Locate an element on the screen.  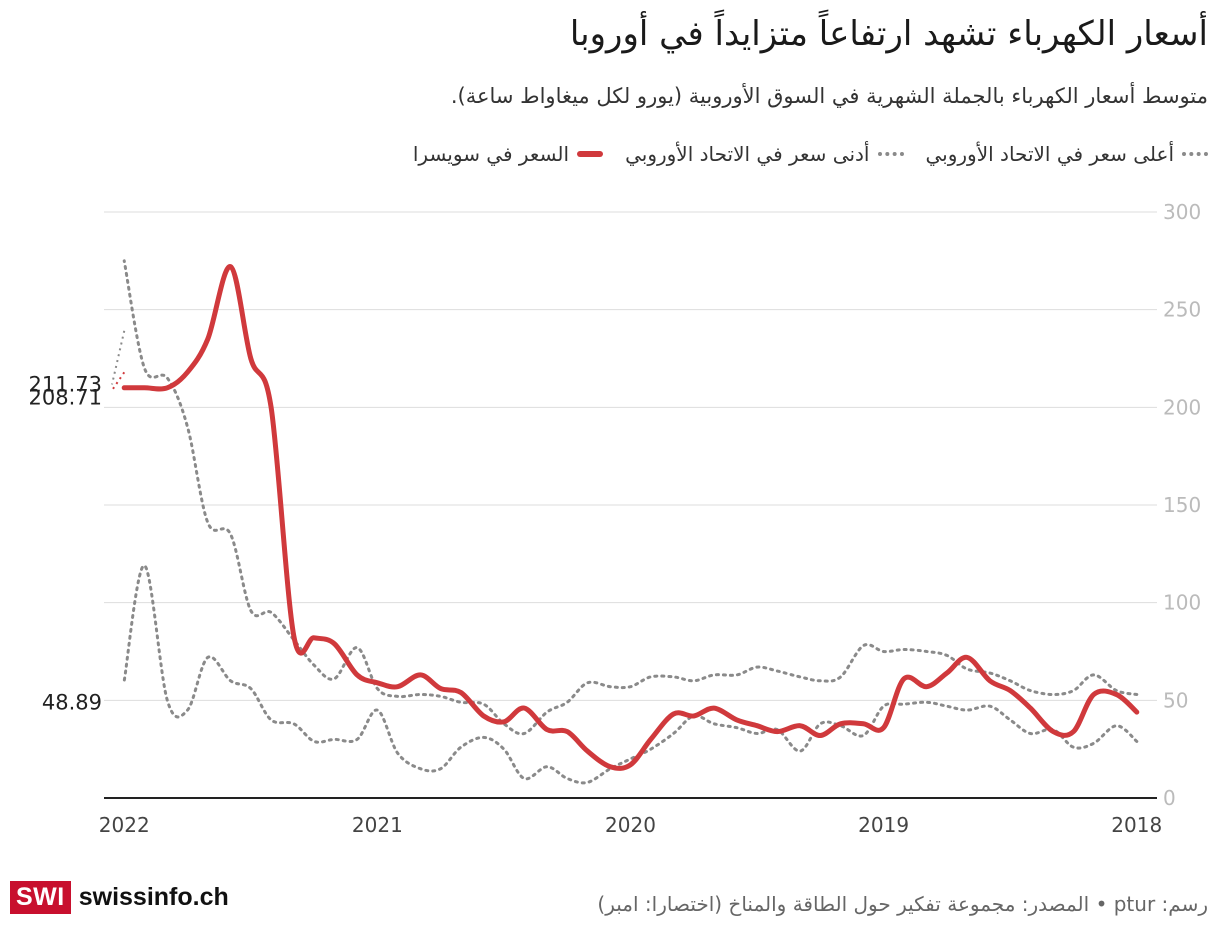
end-label-min: 48.89 is located at coordinates (72, 703).